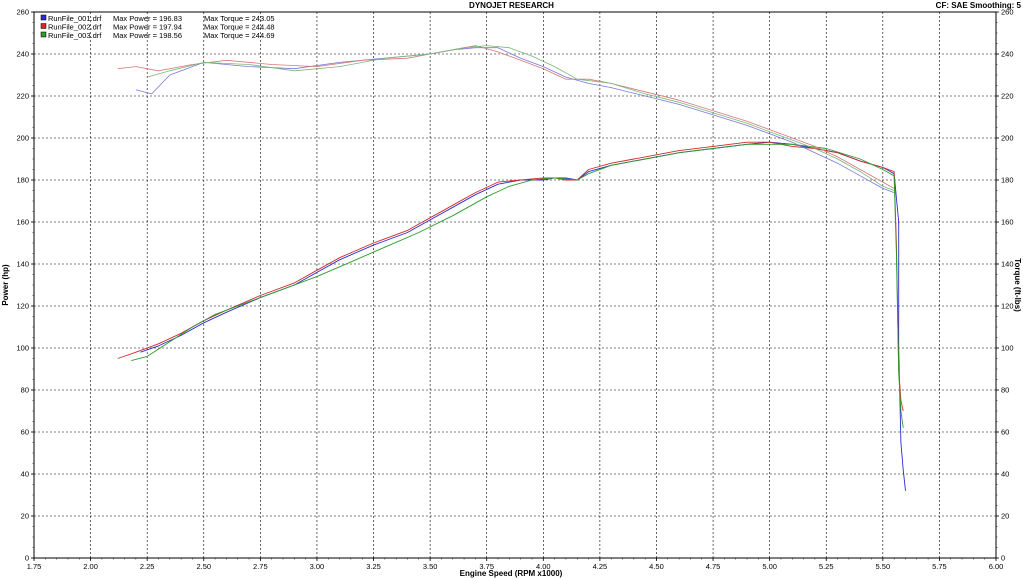 This screenshot has height=578, width=1023. What do you see at coordinates (883, 566) in the screenshot?
I see `x-tick-label: 5.50` at bounding box center [883, 566].